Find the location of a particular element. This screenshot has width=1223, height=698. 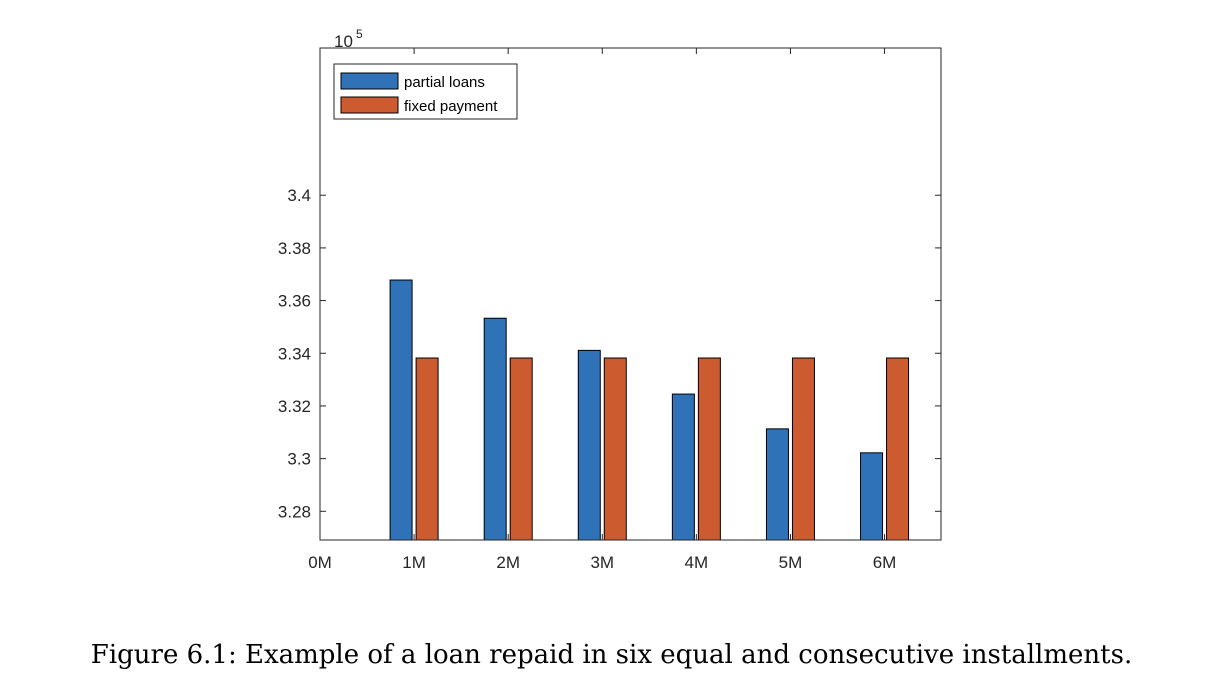

x-tick-label: 3M is located at coordinates (602, 562).